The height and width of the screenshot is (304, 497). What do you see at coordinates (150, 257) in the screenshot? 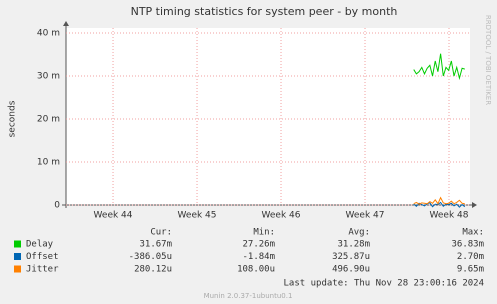
I see `legend-stat: -386.05u` at bounding box center [150, 257].